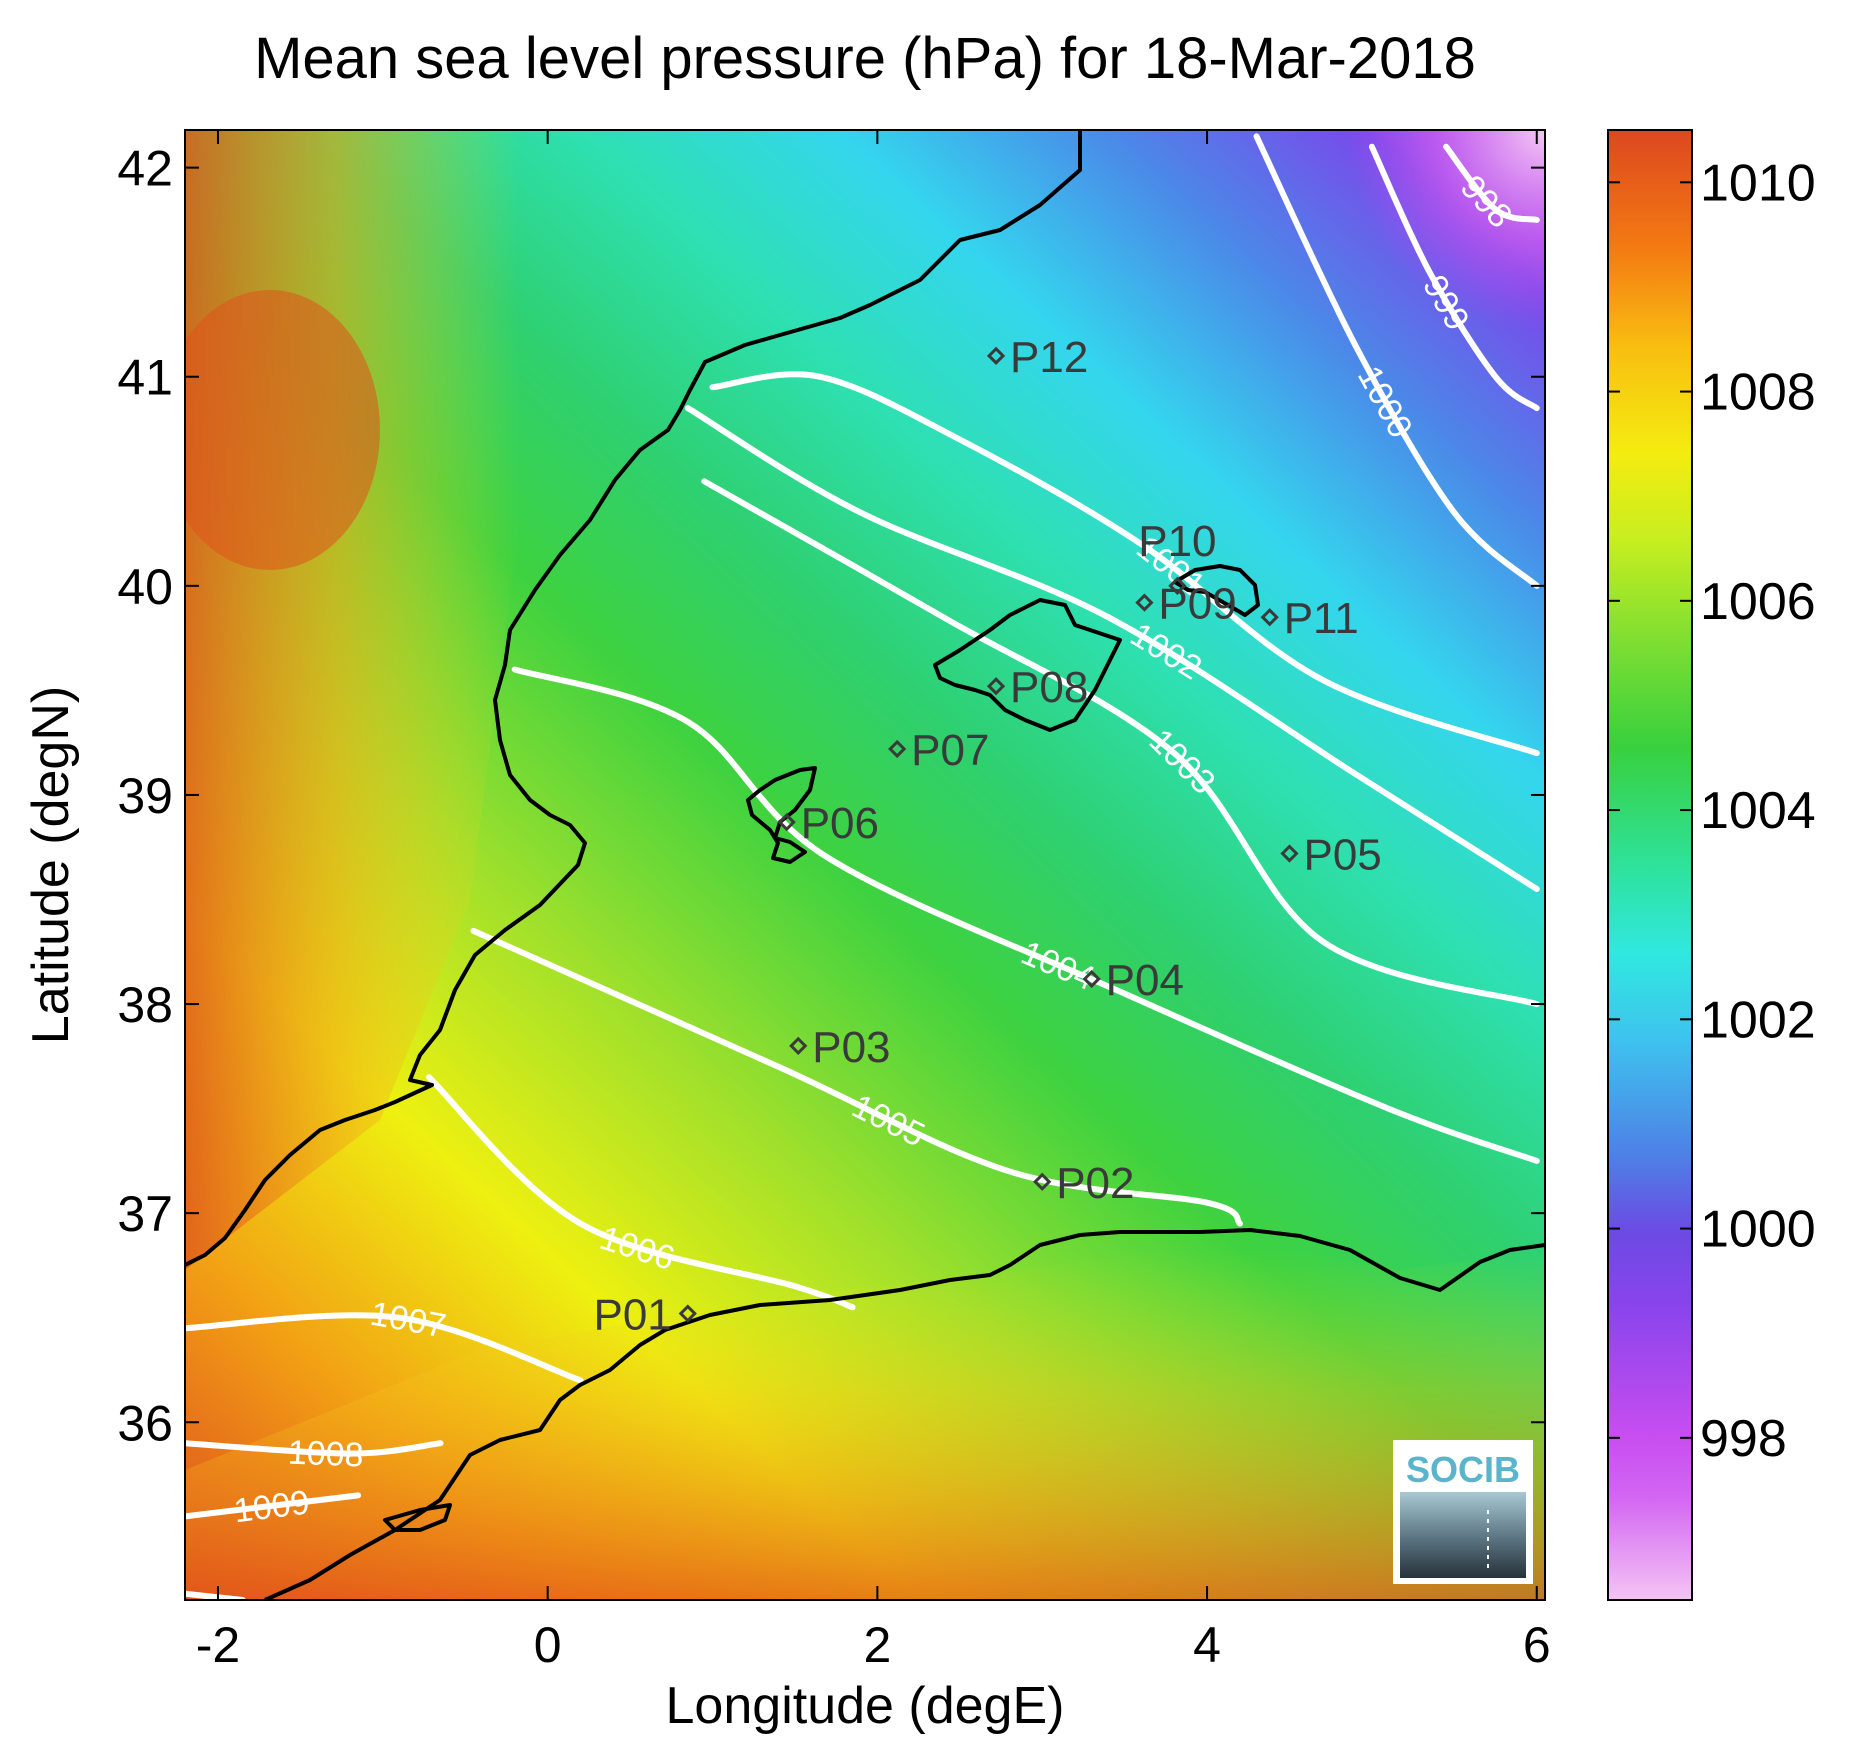 The height and width of the screenshot is (1758, 1854). Describe the element at coordinates (1207, 1645) in the screenshot. I see `x-tick-label: 4` at that location.